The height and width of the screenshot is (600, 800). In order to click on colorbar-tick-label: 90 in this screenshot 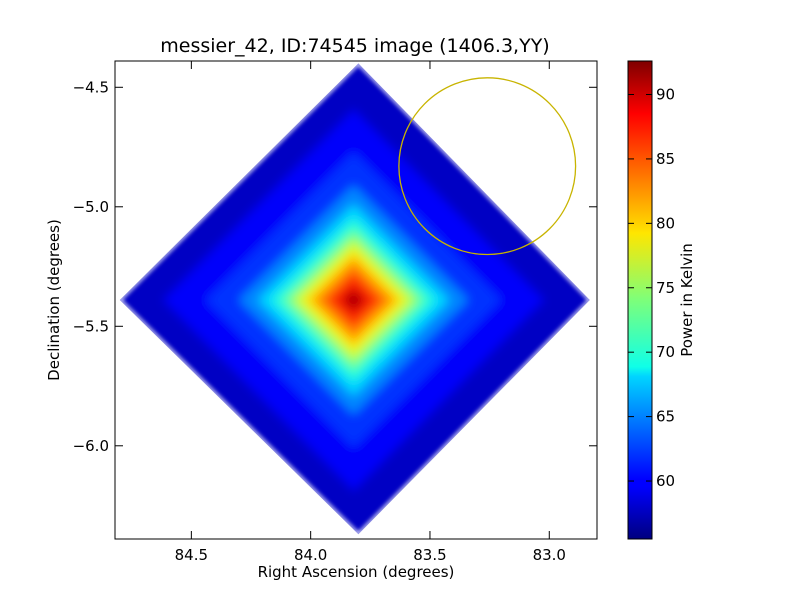, I will do `click(665, 94)`.